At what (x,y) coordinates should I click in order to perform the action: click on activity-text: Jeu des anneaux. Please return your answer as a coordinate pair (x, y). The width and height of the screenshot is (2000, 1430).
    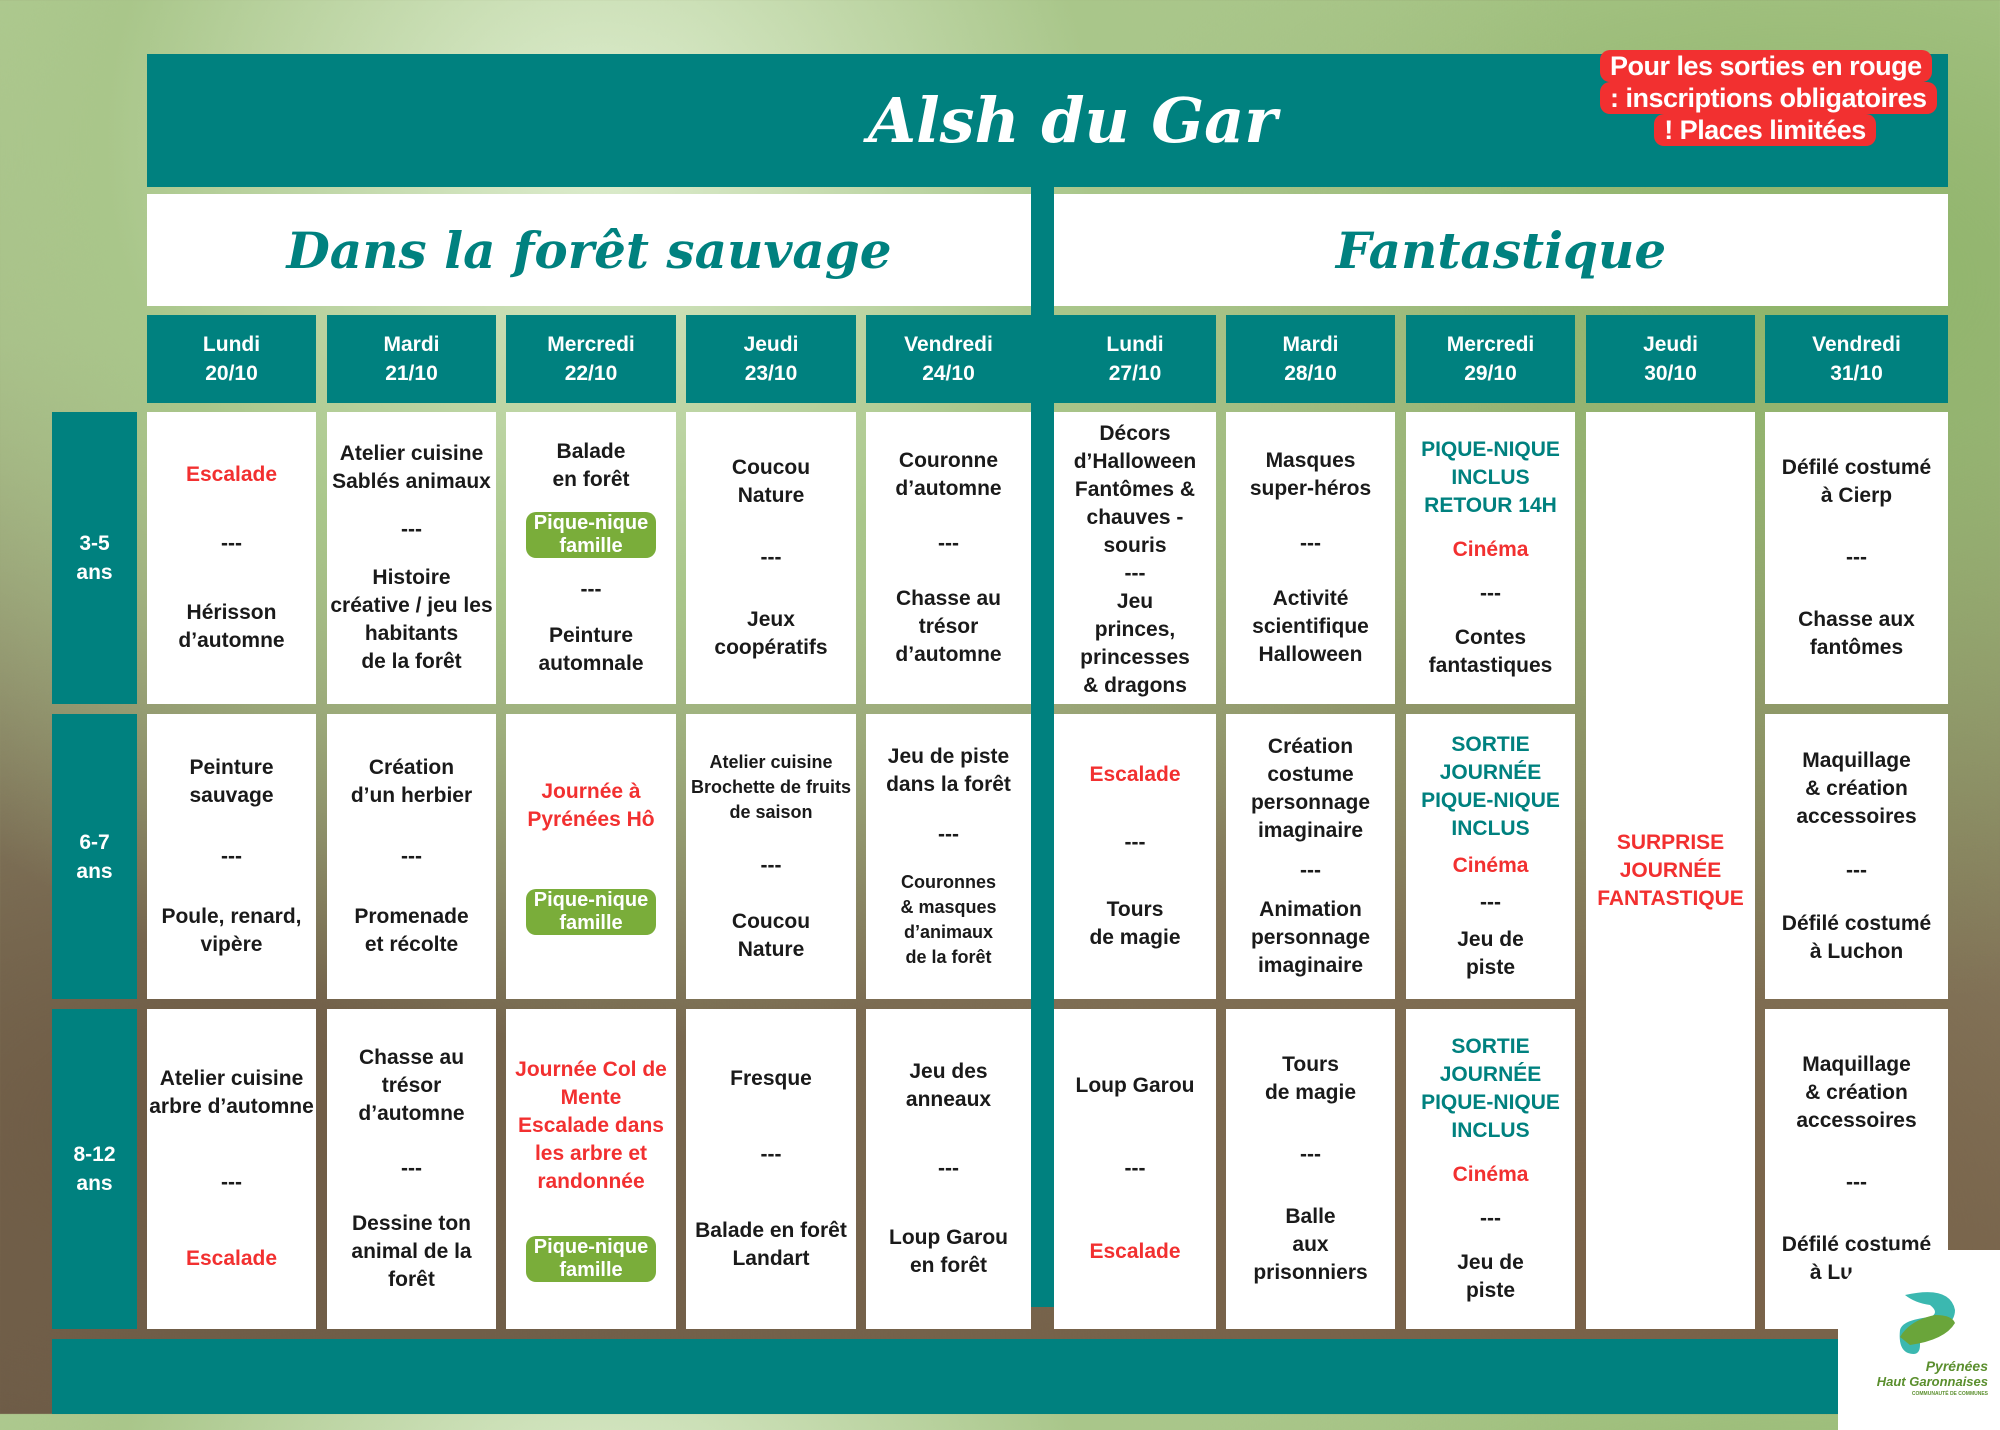
    Looking at the image, I should click on (948, 1085).